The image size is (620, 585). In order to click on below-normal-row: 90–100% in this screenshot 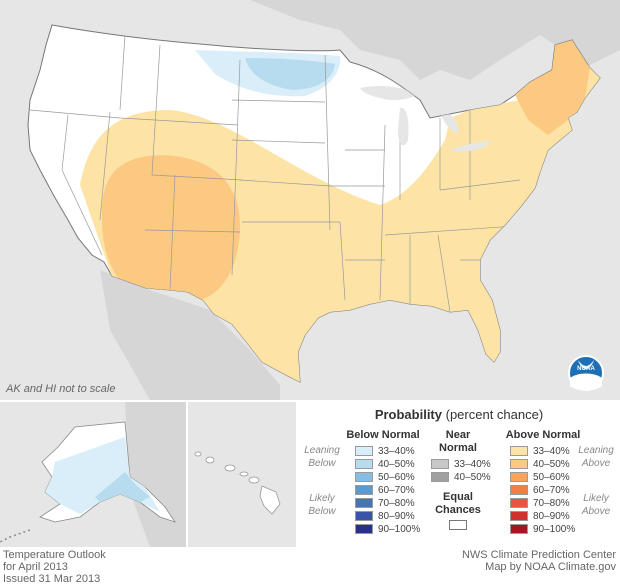, I will do `click(387, 529)`.